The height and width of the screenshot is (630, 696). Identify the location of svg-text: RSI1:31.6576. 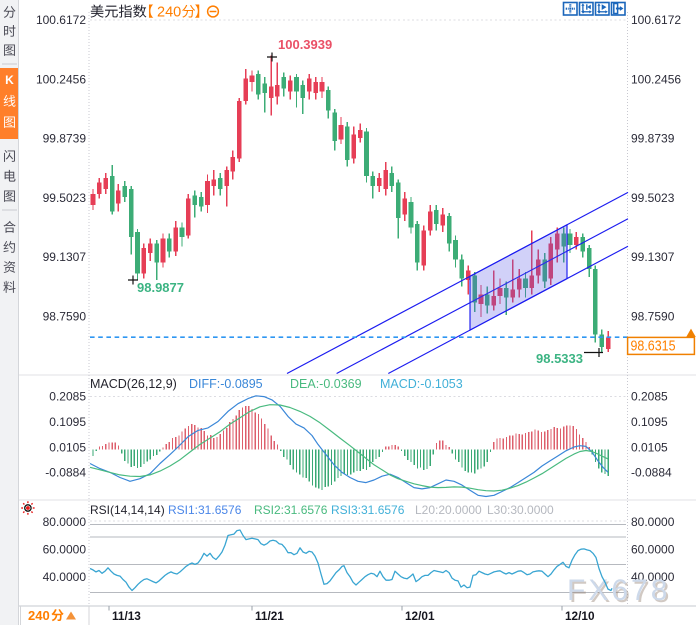
(205, 510).